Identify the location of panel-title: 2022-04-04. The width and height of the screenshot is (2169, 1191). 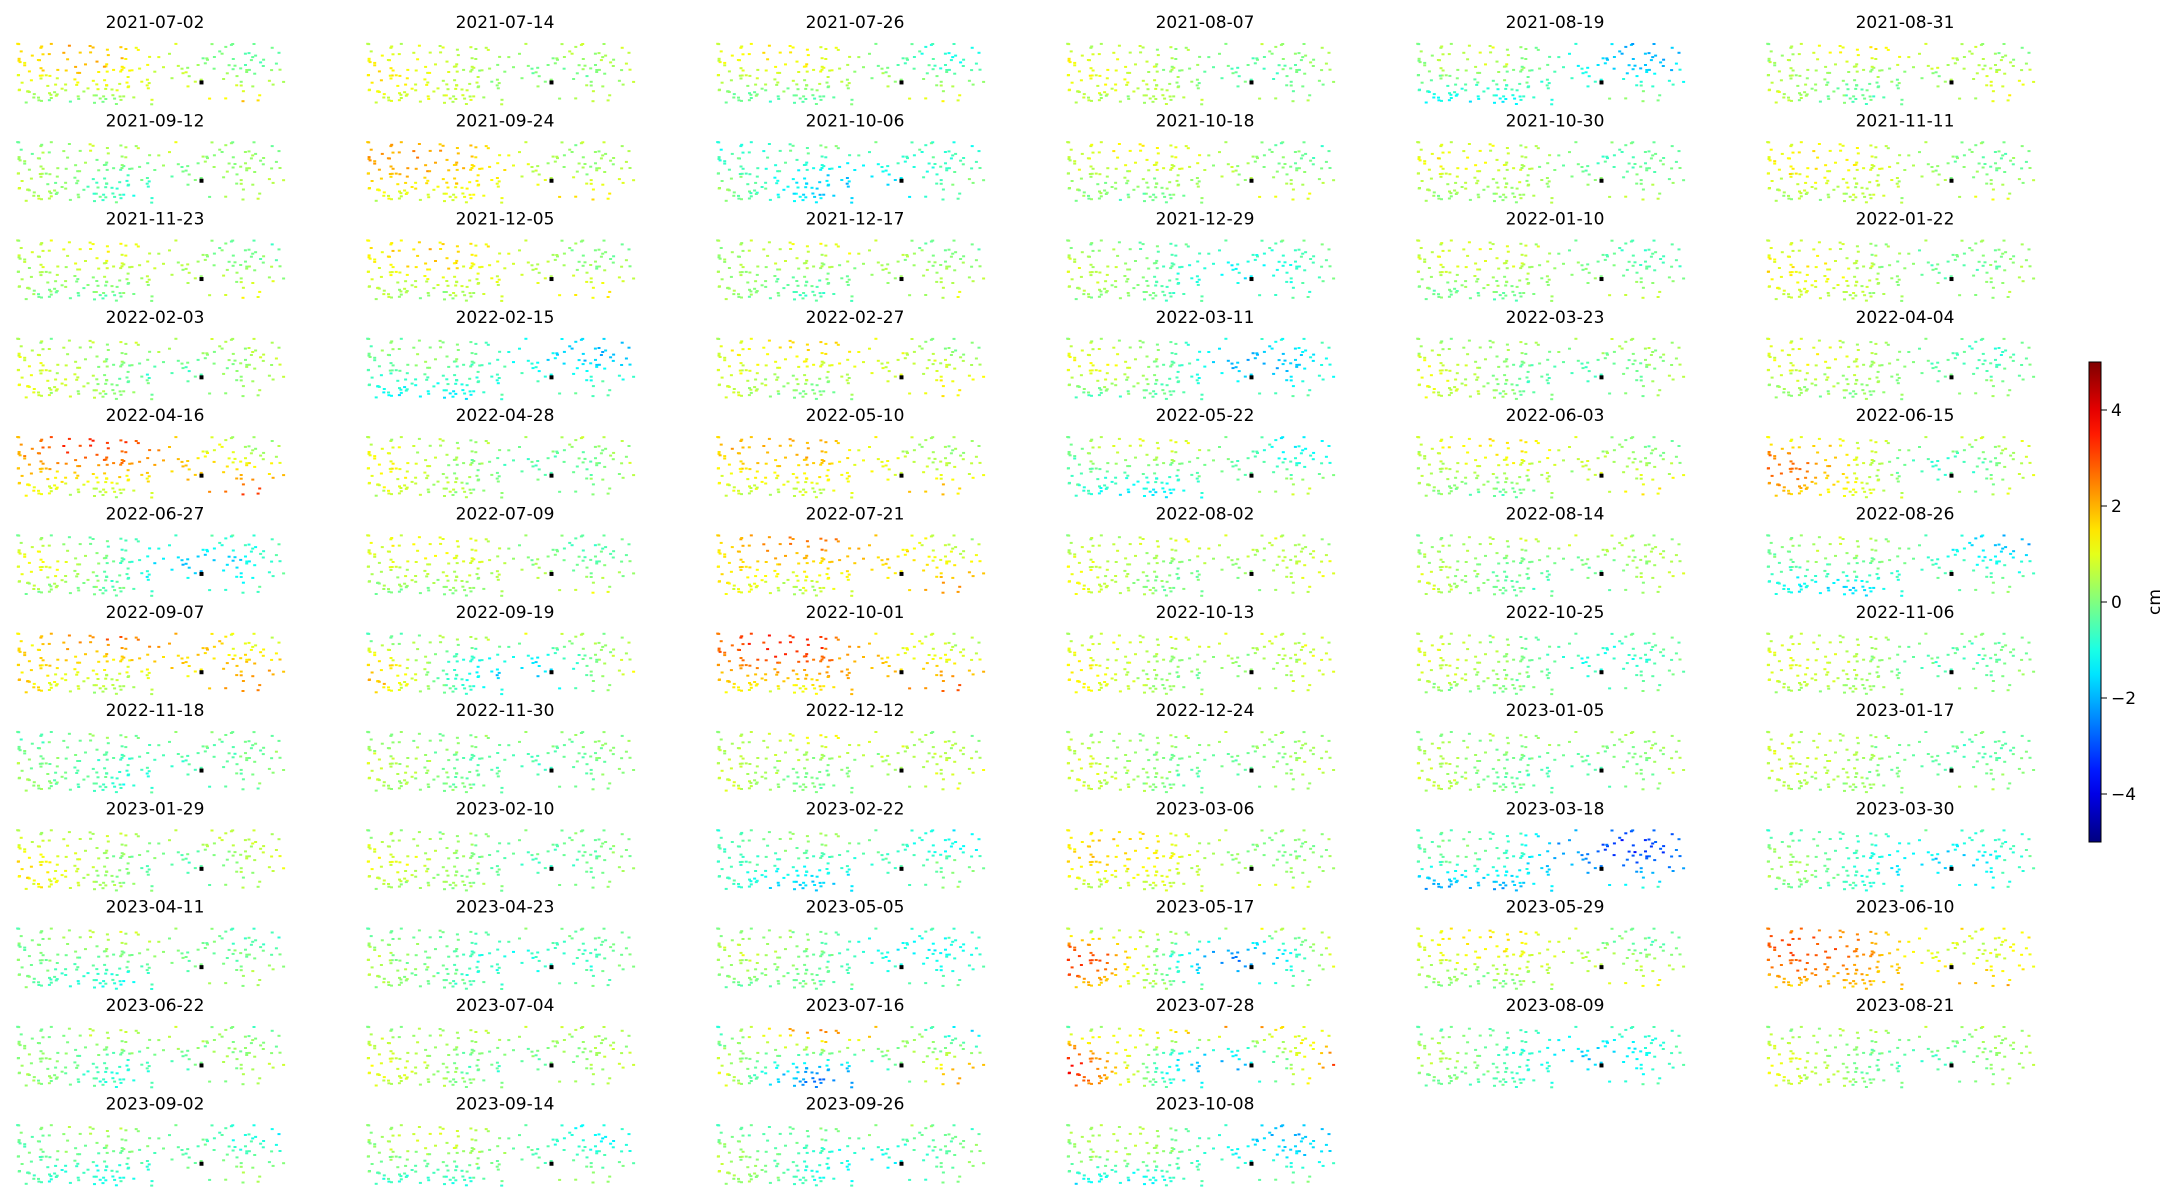
(1905, 318).